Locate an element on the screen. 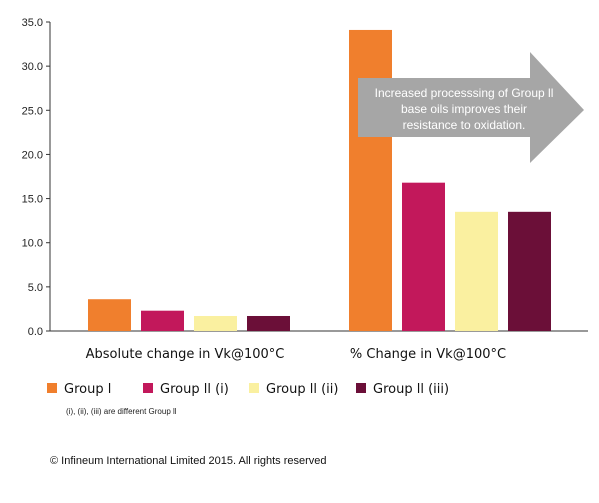 The width and height of the screenshot is (599, 503). y-tick-labels: 0.0 5.0 10.0 15.0 20.0 25.0 30.0 35.0 is located at coordinates (36, 177).